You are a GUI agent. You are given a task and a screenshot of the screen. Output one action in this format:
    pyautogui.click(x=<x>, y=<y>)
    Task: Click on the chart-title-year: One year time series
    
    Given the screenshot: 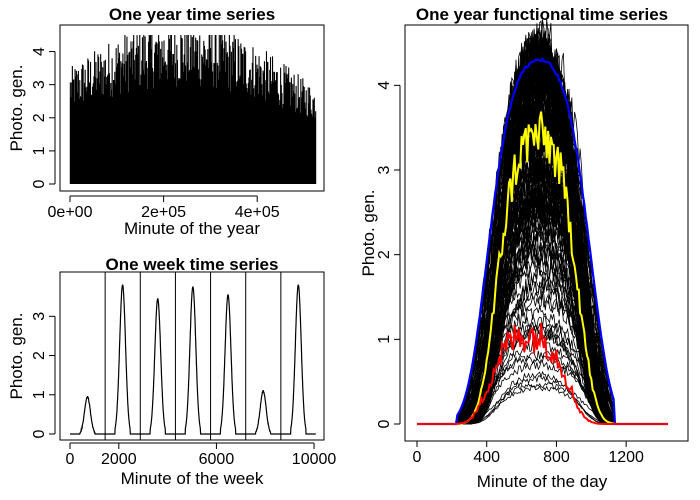 What is the action you would take?
    pyautogui.click(x=192, y=14)
    